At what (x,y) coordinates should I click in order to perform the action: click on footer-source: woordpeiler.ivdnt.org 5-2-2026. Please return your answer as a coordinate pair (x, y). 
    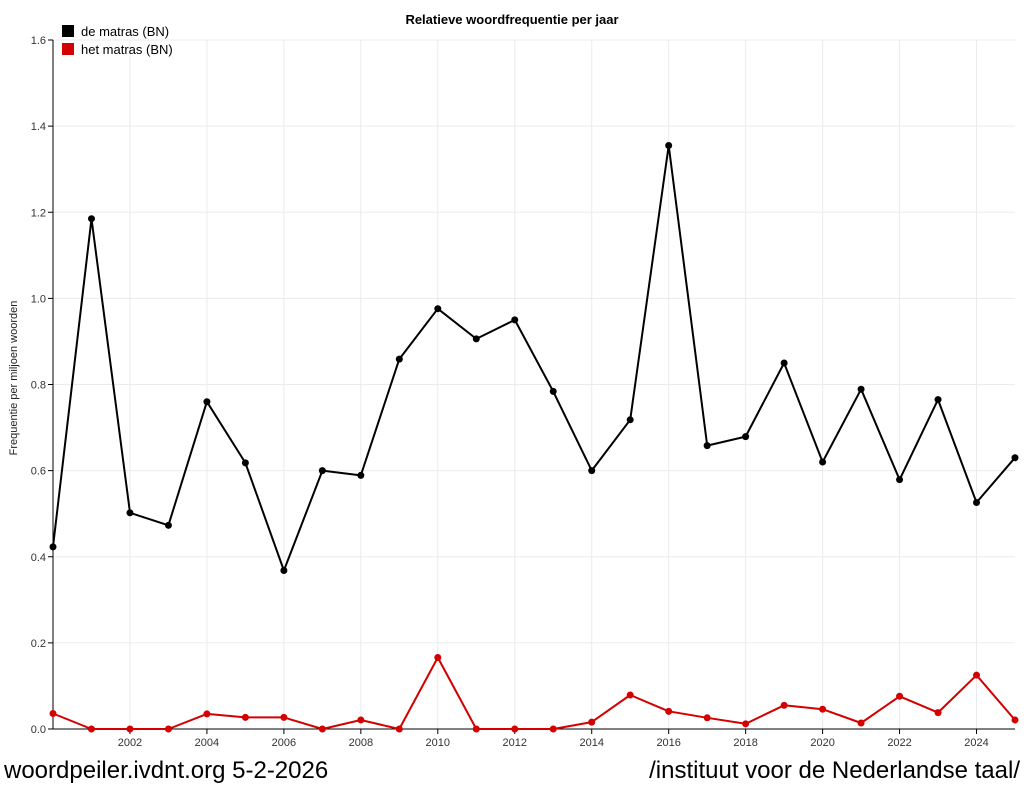
    Looking at the image, I should click on (166, 770).